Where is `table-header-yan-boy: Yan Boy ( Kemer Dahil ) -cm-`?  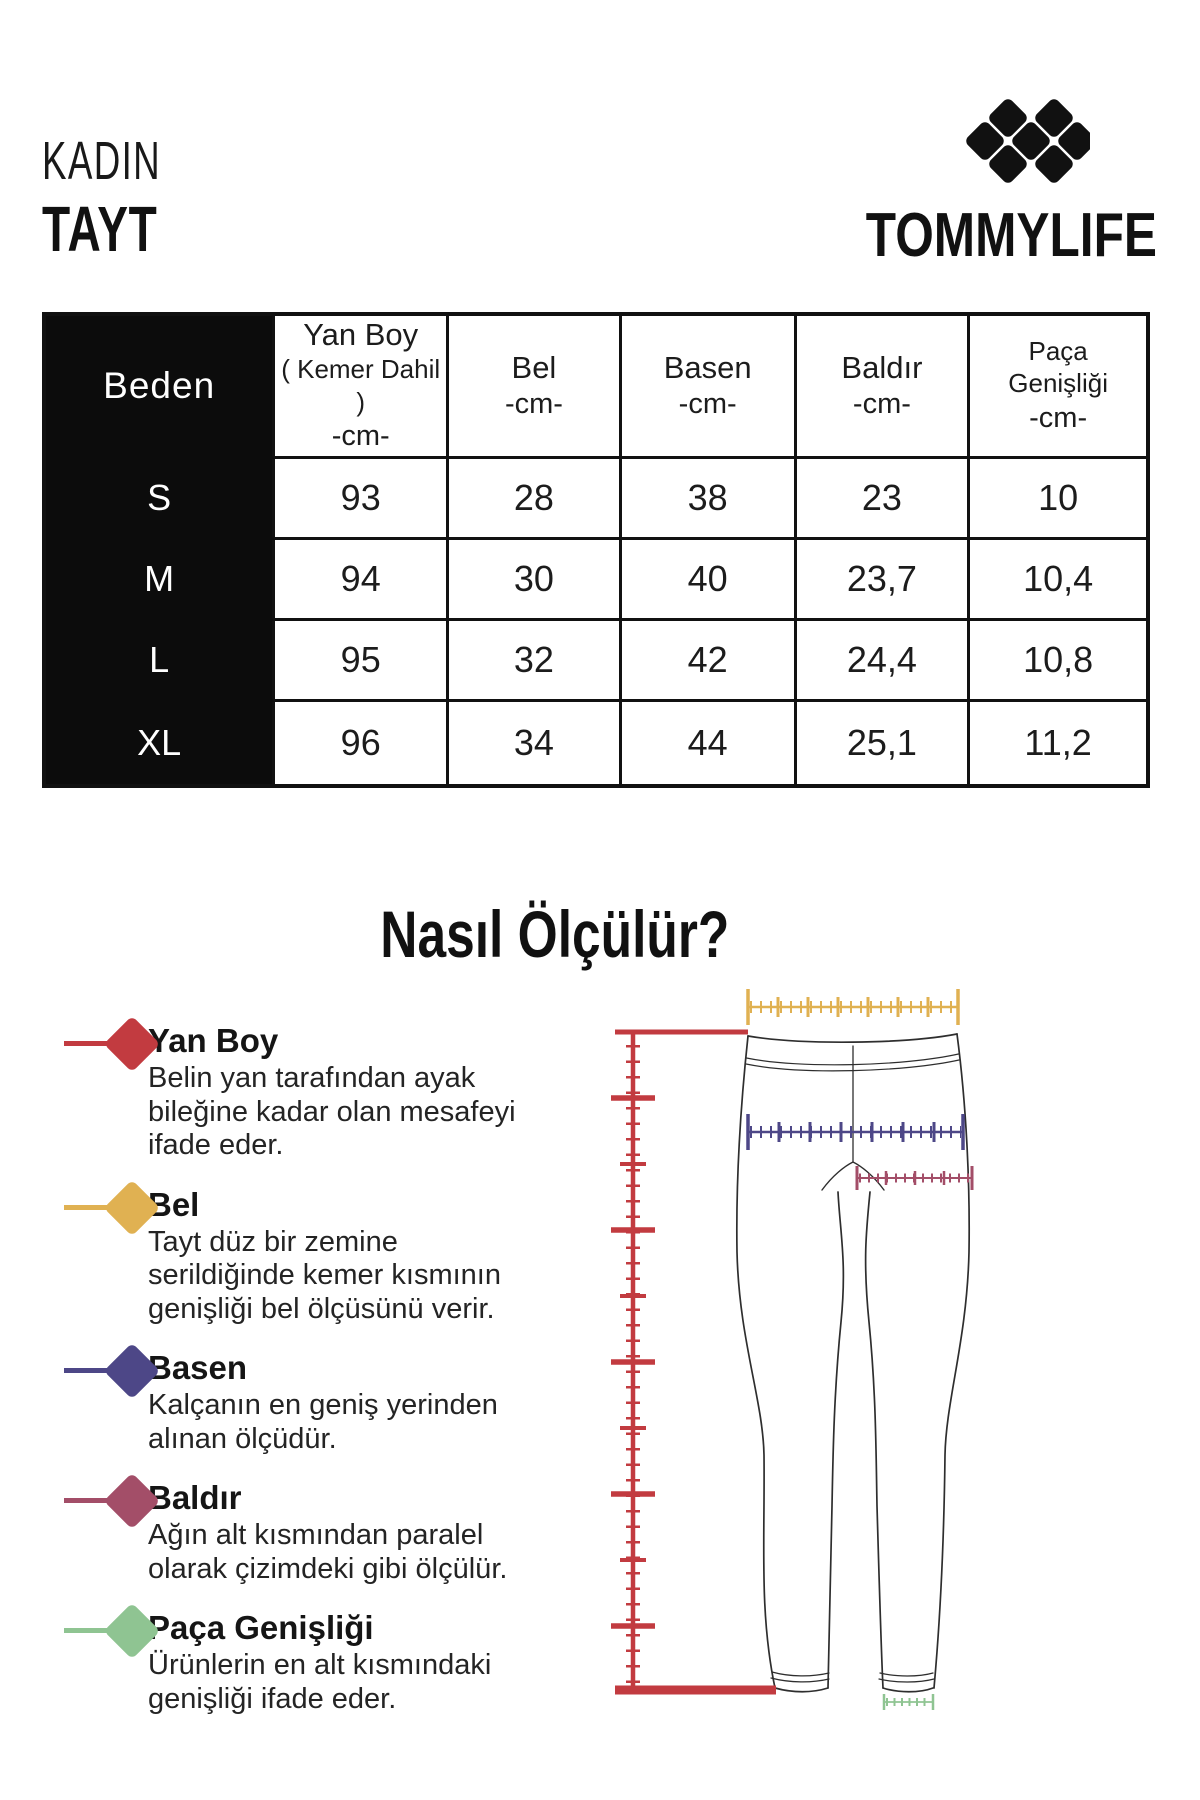
table-header-yan-boy: Yan Boy ( Kemer Dahil ) -cm- is located at coordinates (362, 387).